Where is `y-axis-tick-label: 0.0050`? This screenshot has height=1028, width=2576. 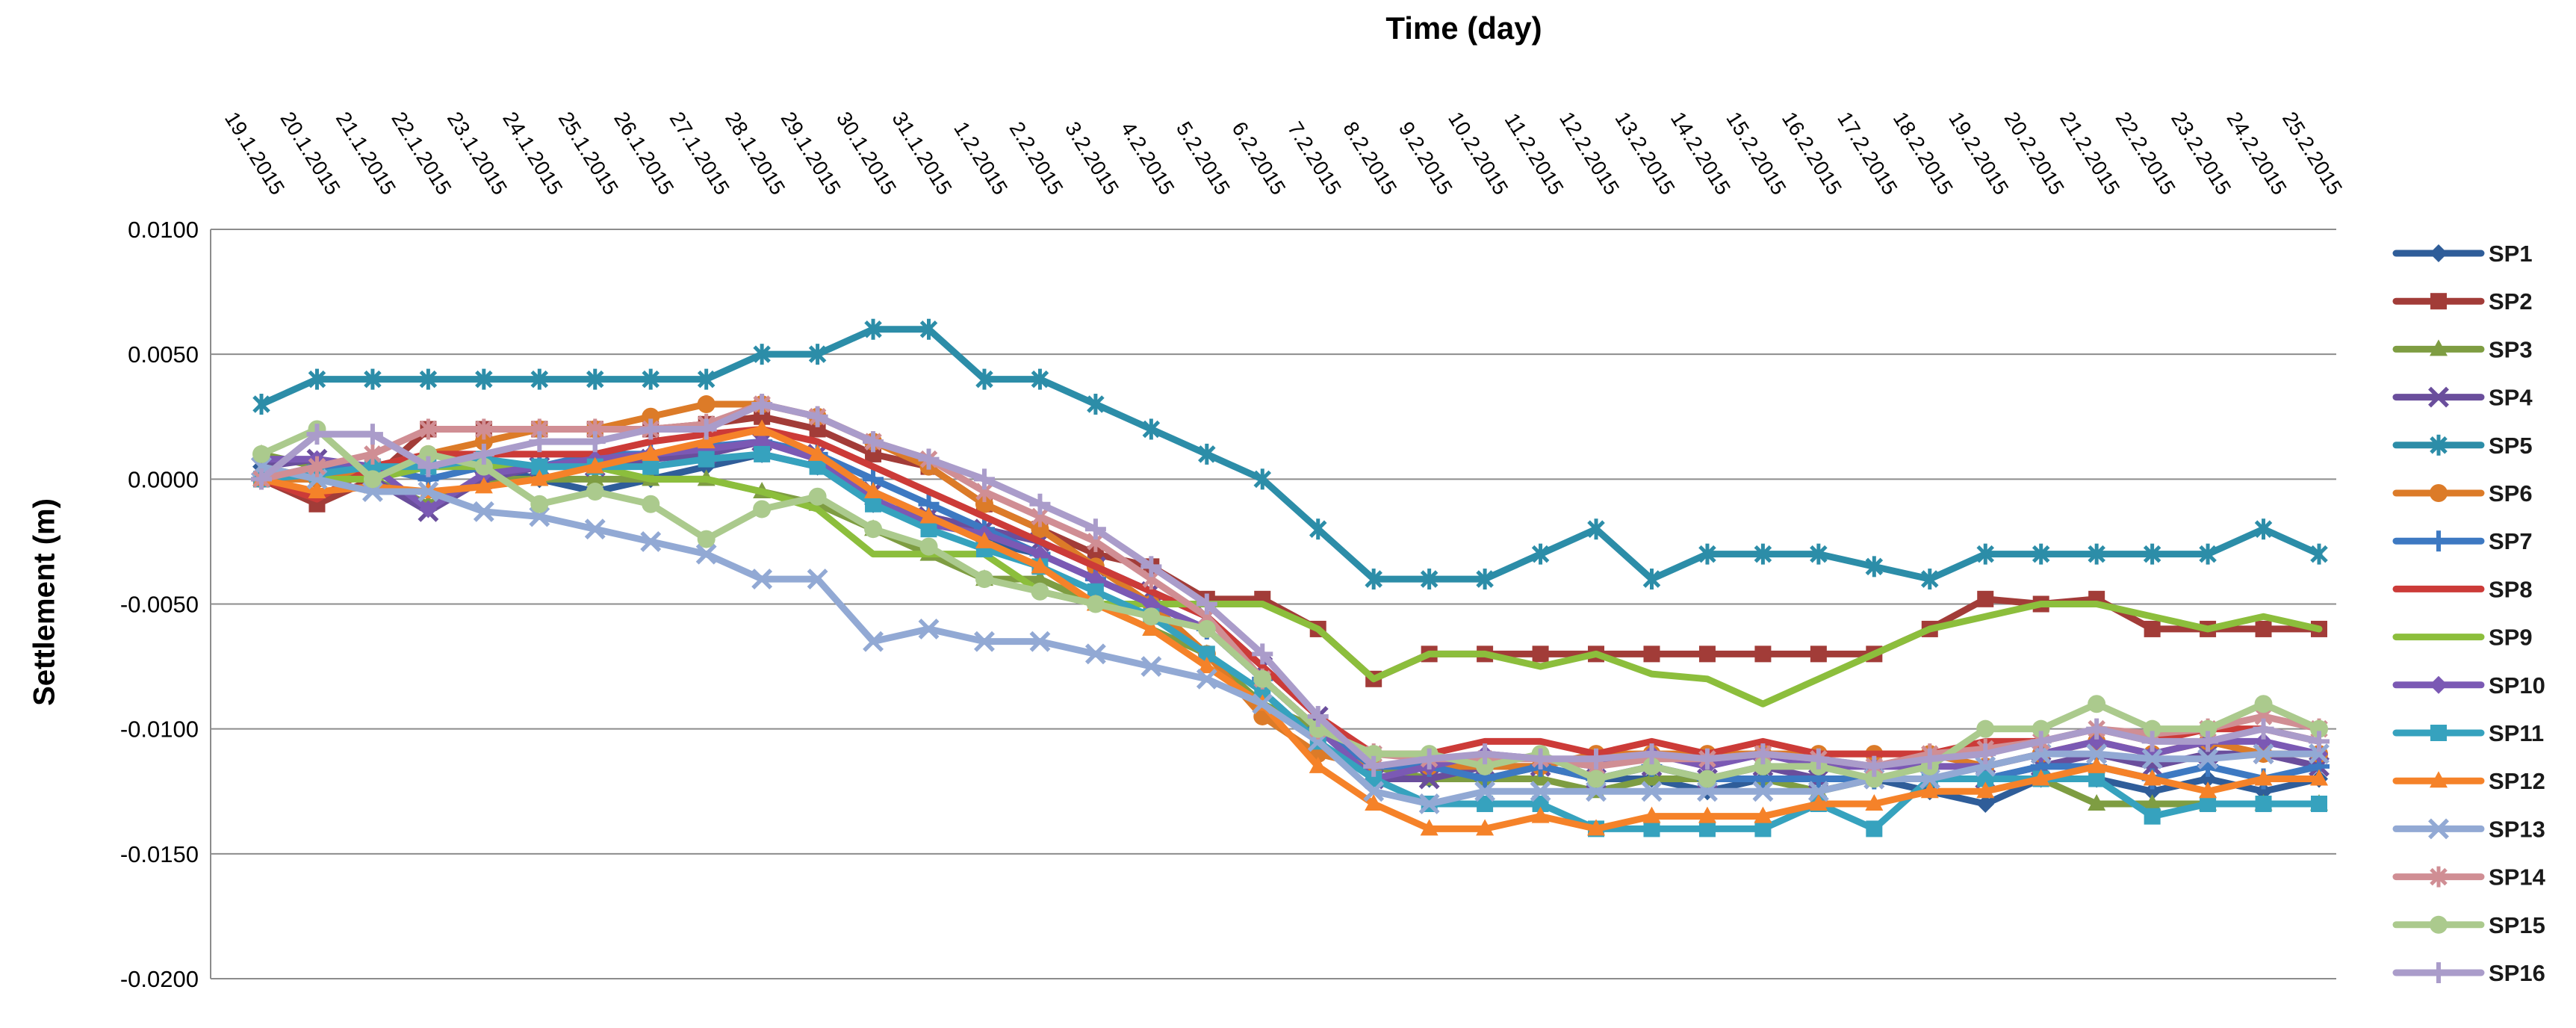 y-axis-tick-label: 0.0050 is located at coordinates (163, 354).